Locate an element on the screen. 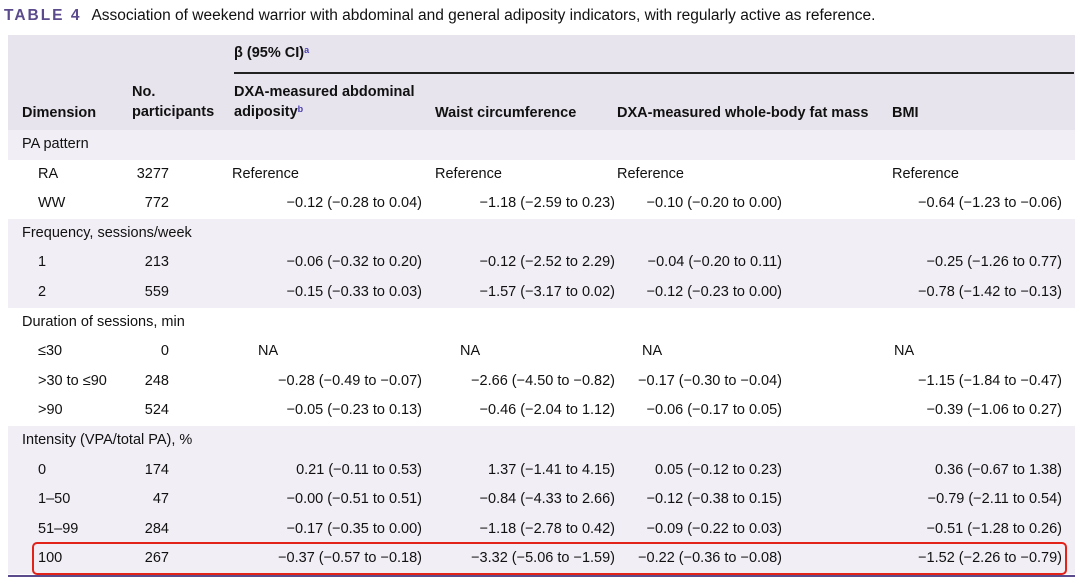 This screenshot has height=584, width=1080. participants-heading: No. participants is located at coordinates (173, 102).